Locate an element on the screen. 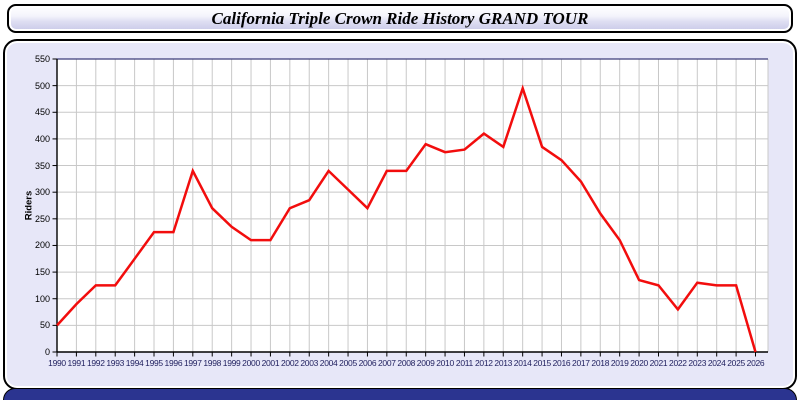 This screenshot has width=800, height=400. x-tick-label-2015: 2015 is located at coordinates (542, 363).